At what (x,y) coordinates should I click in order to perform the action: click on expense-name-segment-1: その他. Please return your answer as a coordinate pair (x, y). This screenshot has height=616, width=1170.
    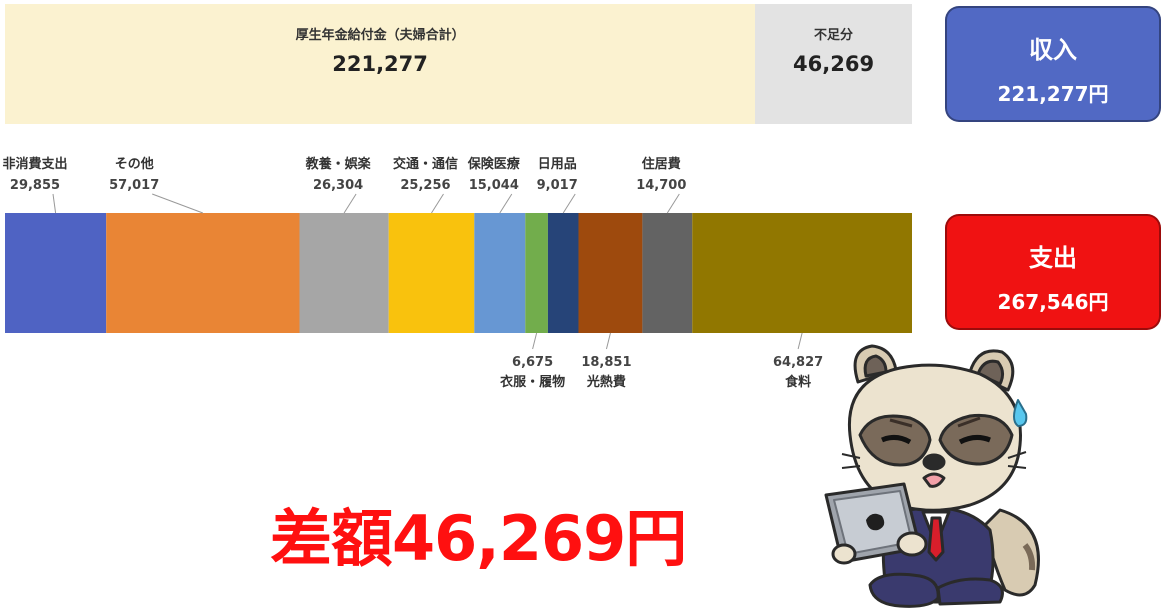
    Looking at the image, I should click on (134, 164).